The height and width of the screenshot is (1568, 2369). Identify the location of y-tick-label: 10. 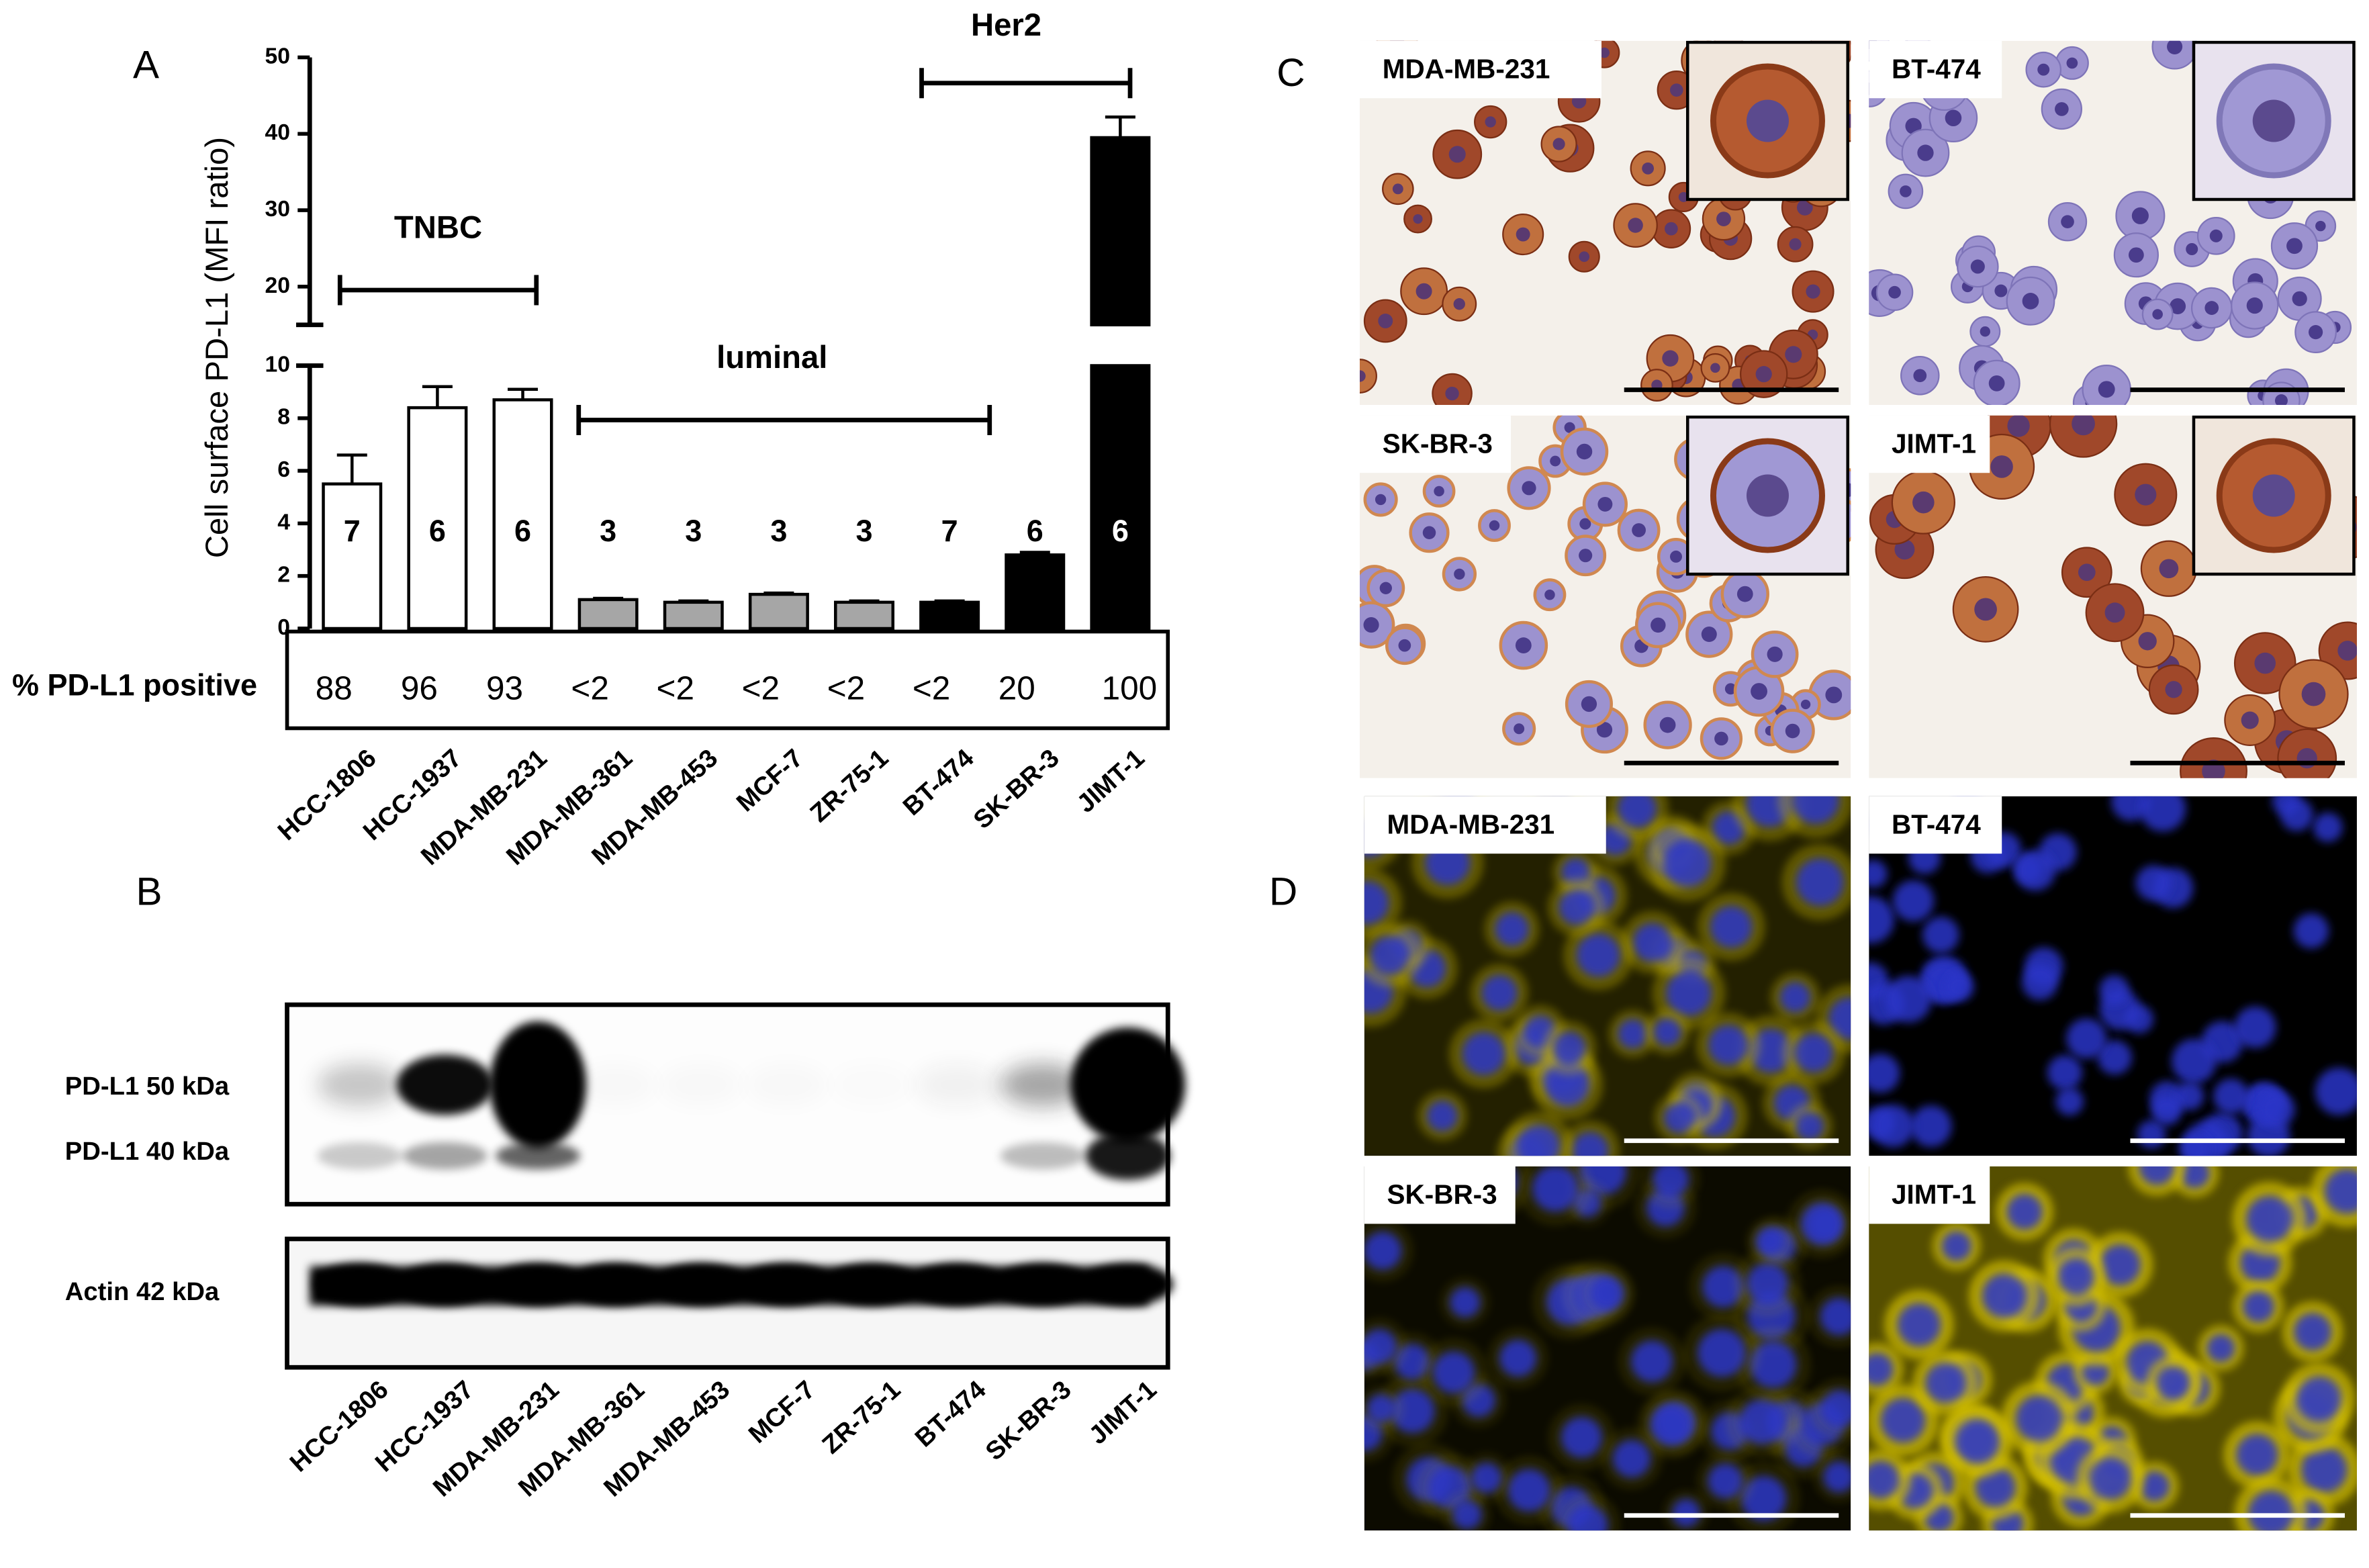
(277, 364).